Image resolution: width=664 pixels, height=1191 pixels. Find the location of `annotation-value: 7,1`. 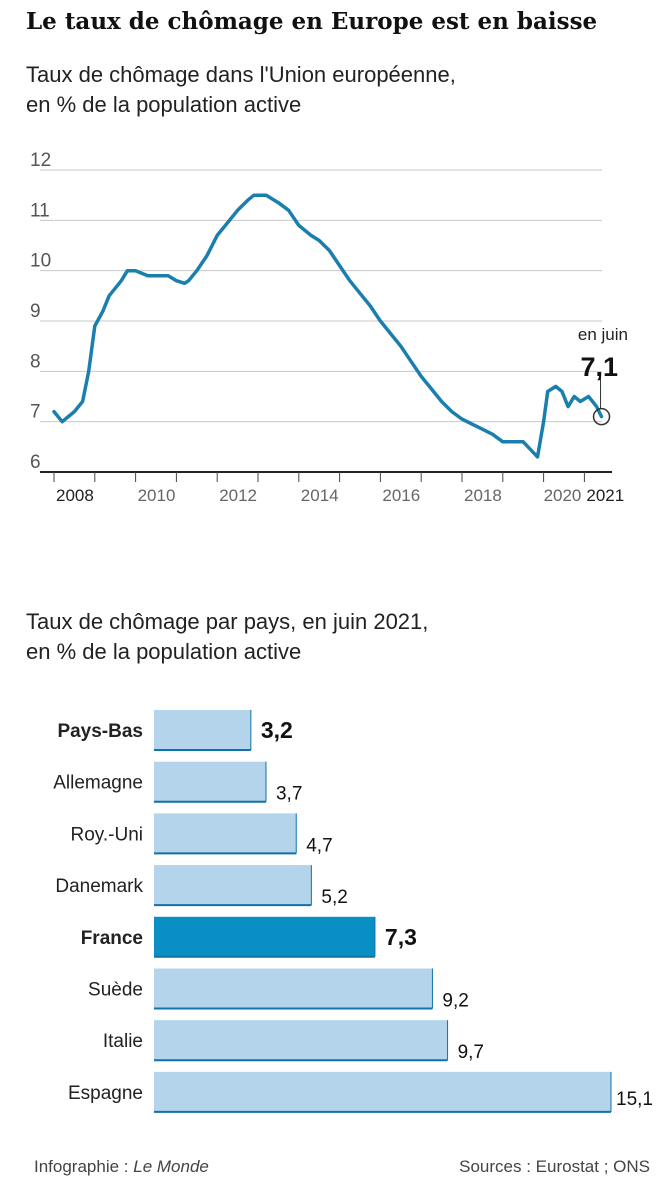

annotation-value: 7,1 is located at coordinates (599, 367).